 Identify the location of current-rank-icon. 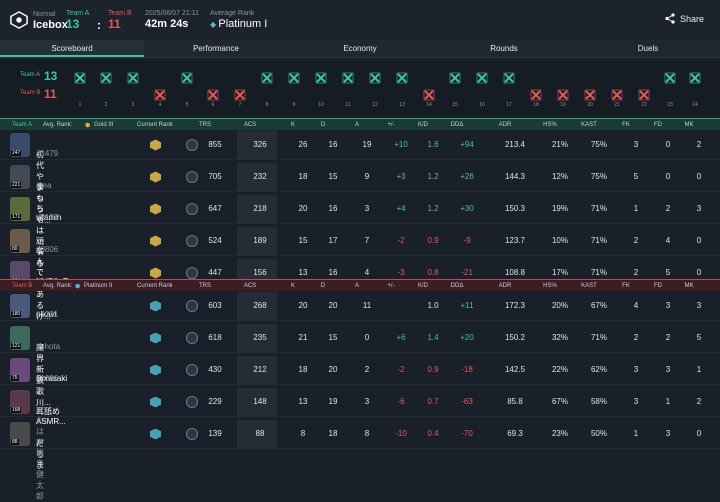
(155, 402).